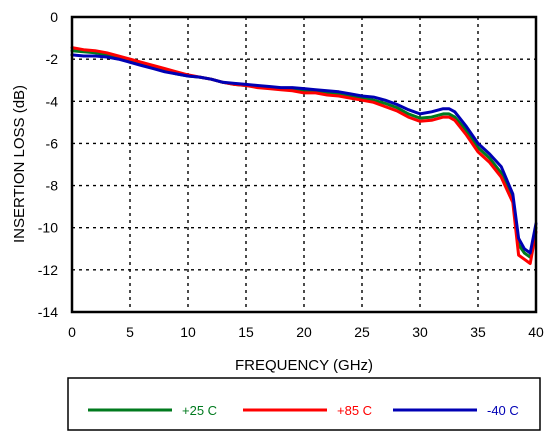 This screenshot has height=431, width=545. What do you see at coordinates (52, 101) in the screenshot?
I see `y-tick-label: -4` at bounding box center [52, 101].